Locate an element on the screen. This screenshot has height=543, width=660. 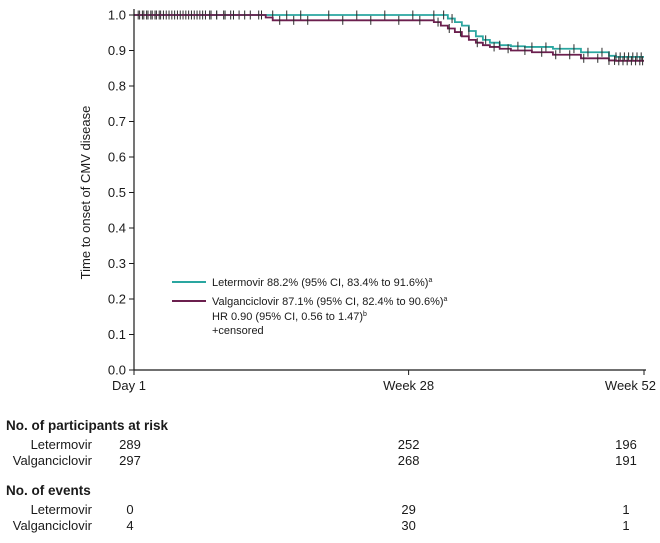
y-tick-label: 0.3 is located at coordinates (117, 263).